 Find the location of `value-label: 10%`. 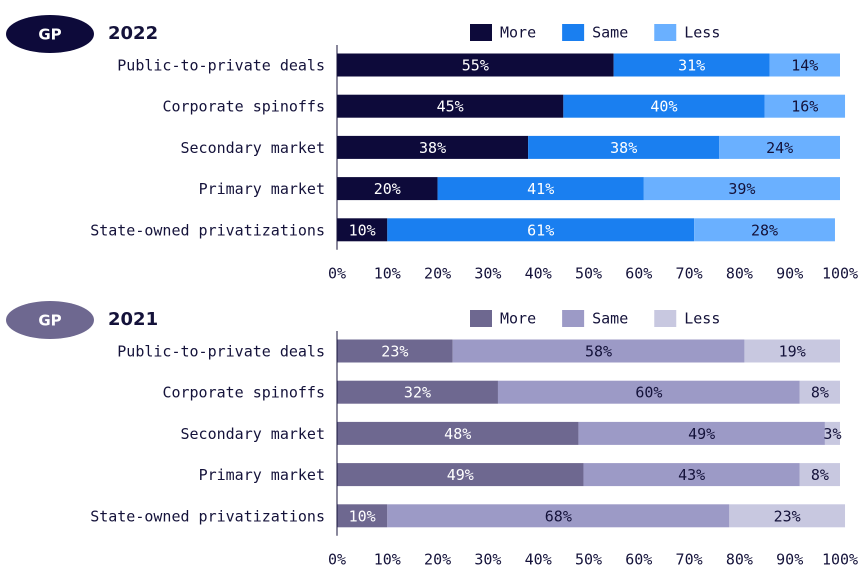

value-label: 10% is located at coordinates (362, 230).